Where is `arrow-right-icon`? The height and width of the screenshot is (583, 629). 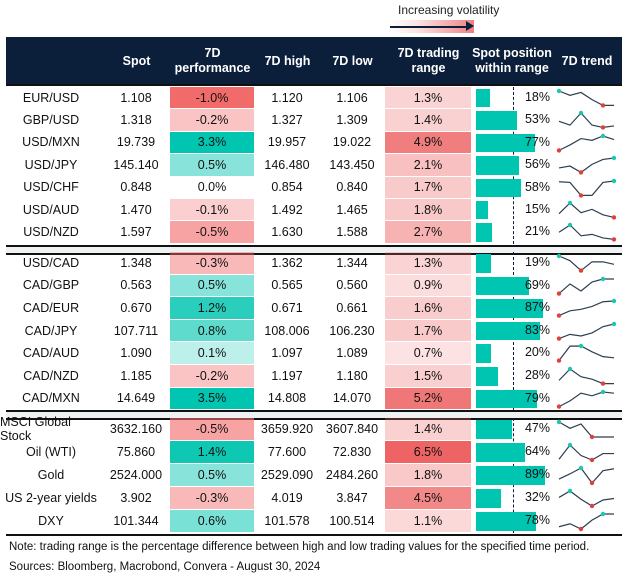 arrow-right-icon is located at coordinates (429, 27).